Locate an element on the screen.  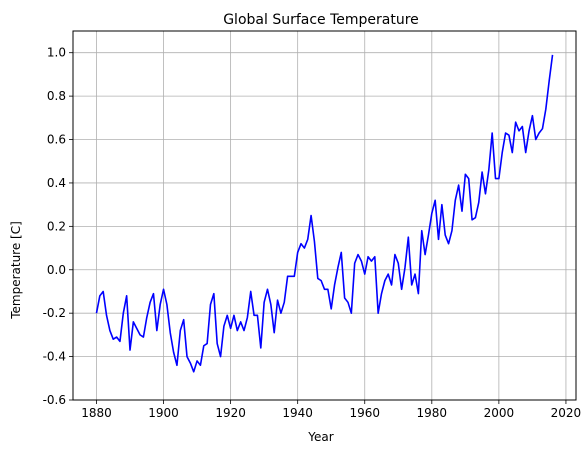
x-tick-label: 1980 is located at coordinates (432, 413).